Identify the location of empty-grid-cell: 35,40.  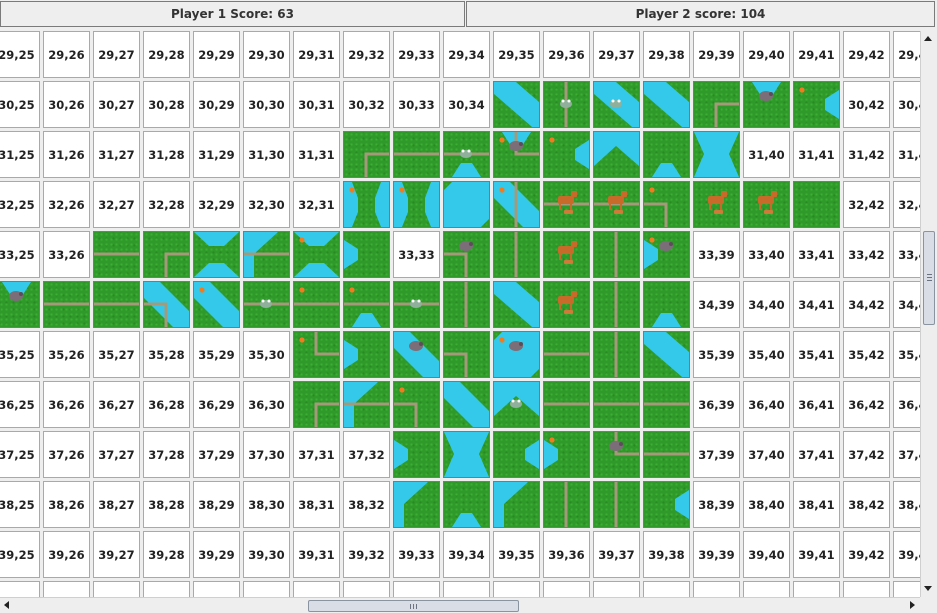
(766, 354).